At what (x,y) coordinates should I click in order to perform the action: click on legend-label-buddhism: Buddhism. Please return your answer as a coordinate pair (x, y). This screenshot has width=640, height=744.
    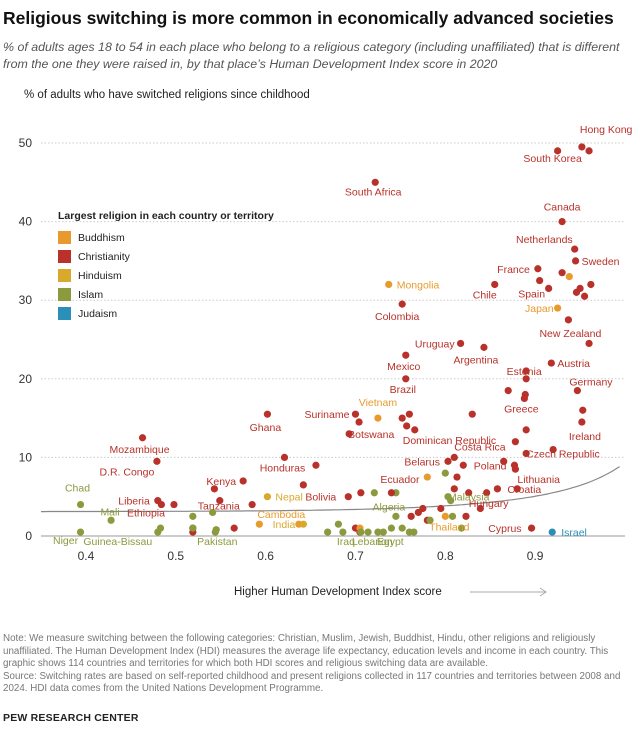
    Looking at the image, I should click on (101, 237).